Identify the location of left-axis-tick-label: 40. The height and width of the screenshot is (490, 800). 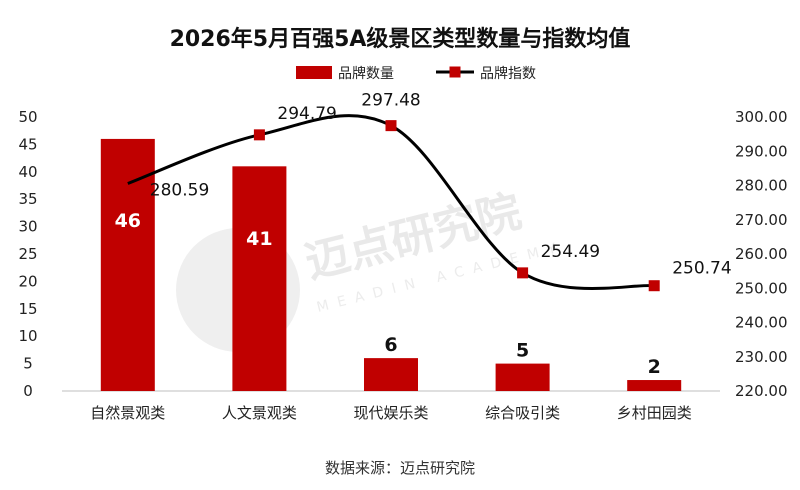
(27, 172).